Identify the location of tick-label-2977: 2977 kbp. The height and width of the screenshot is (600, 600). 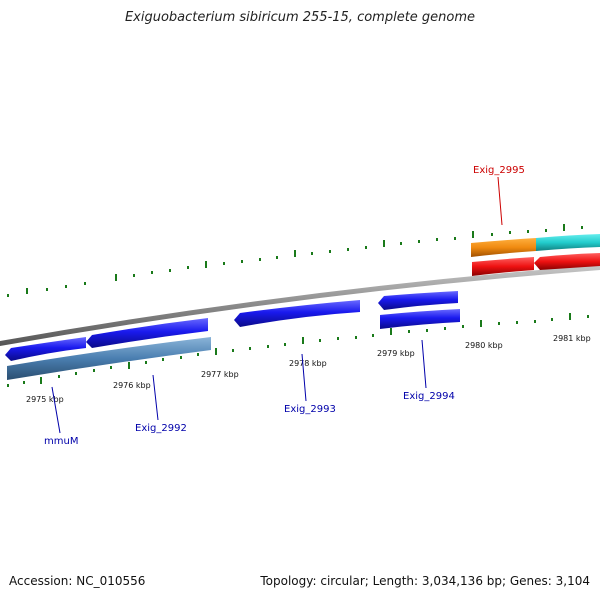
(220, 374).